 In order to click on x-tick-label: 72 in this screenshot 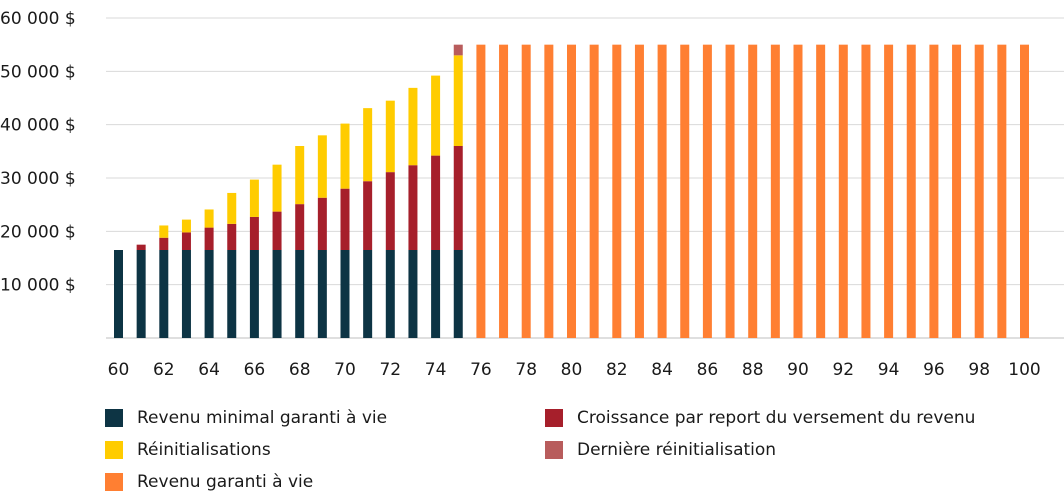, I will do `click(390, 370)`.